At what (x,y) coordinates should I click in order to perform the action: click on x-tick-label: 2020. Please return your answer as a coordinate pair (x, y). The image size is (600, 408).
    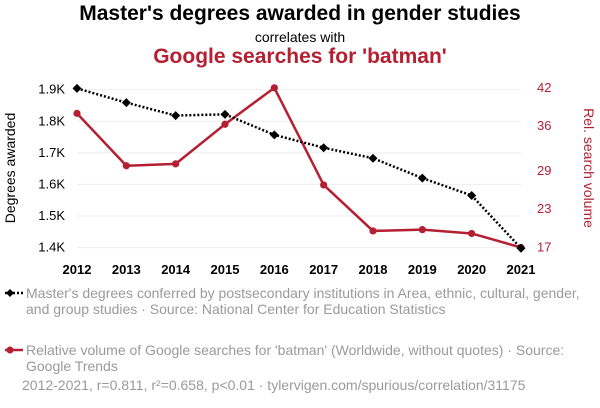
    Looking at the image, I should click on (471, 269).